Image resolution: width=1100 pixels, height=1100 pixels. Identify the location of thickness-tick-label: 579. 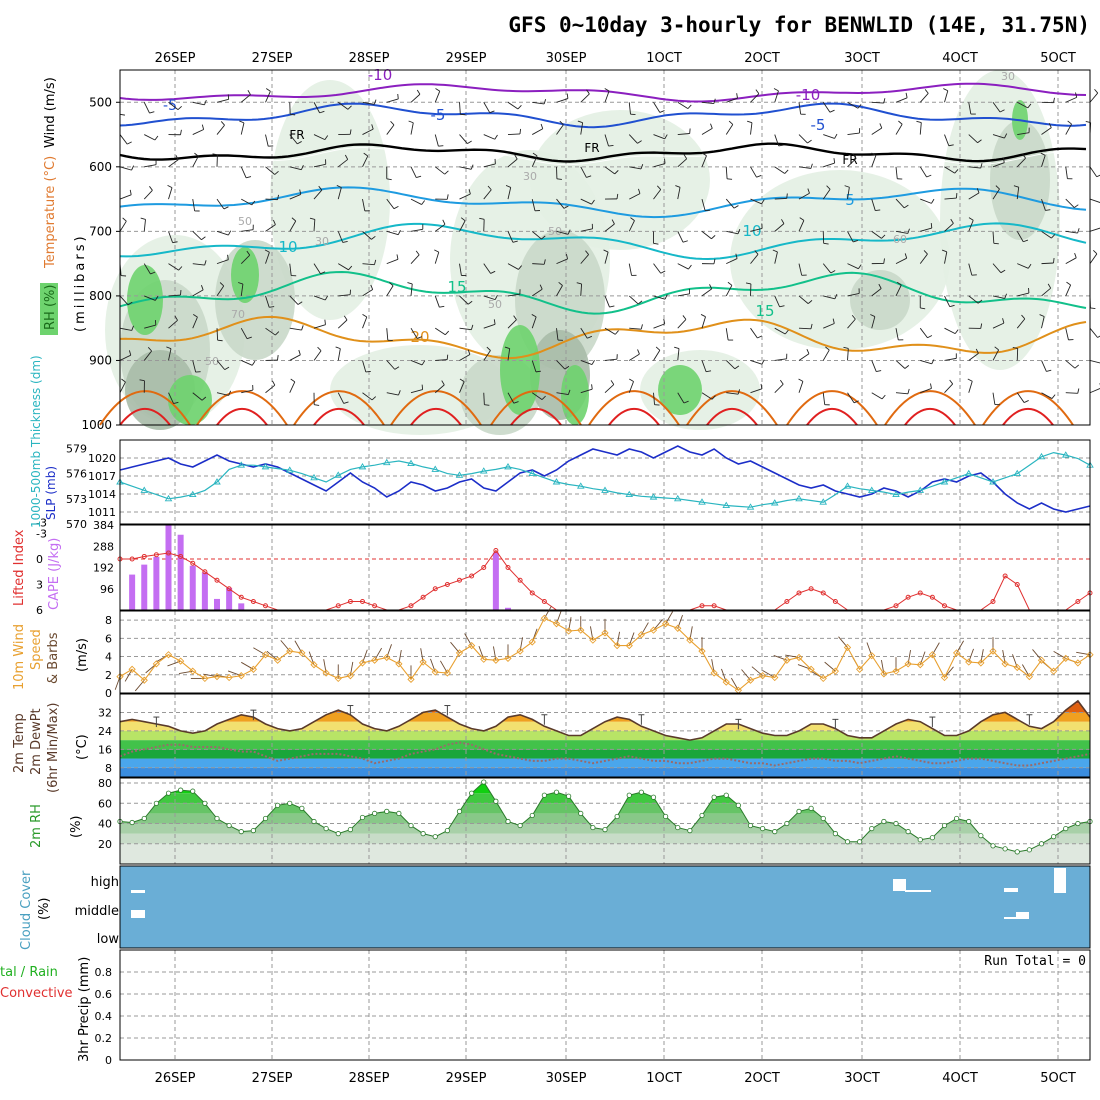
(76, 448).